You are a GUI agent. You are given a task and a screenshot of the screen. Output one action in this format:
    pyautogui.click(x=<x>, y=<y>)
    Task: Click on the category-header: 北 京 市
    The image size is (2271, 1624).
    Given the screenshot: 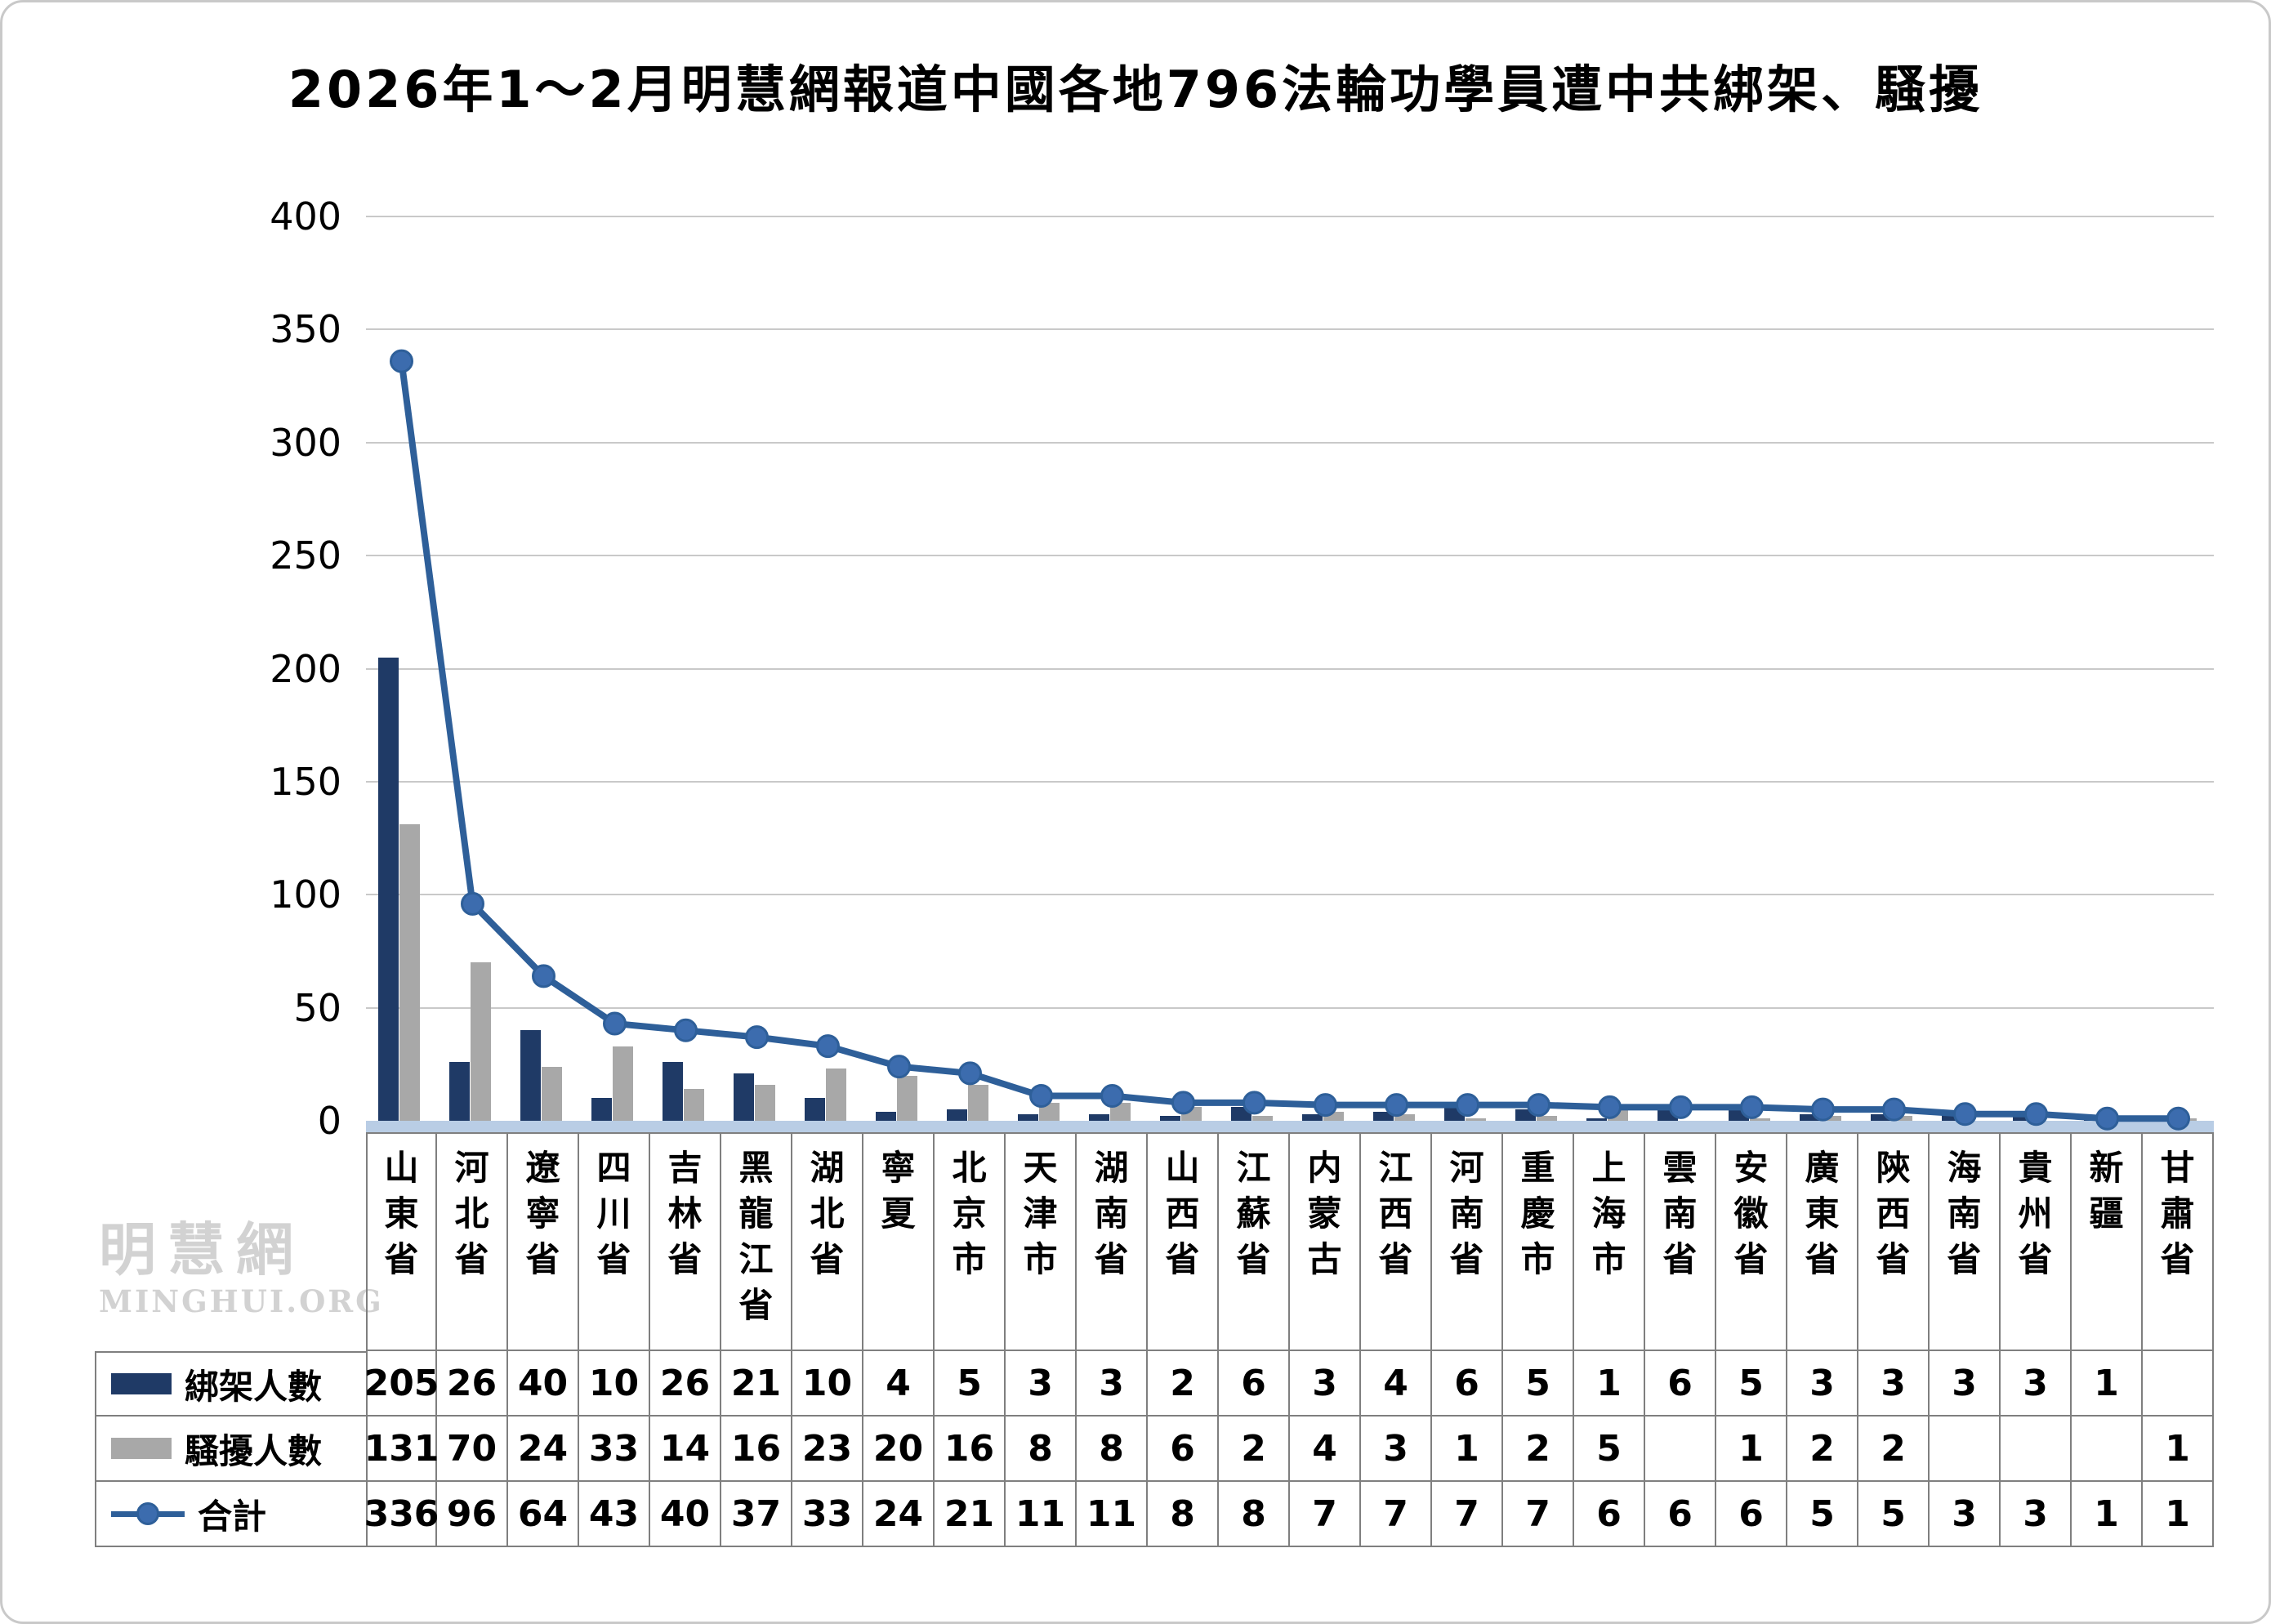 What is the action you would take?
    pyautogui.click(x=971, y=1241)
    